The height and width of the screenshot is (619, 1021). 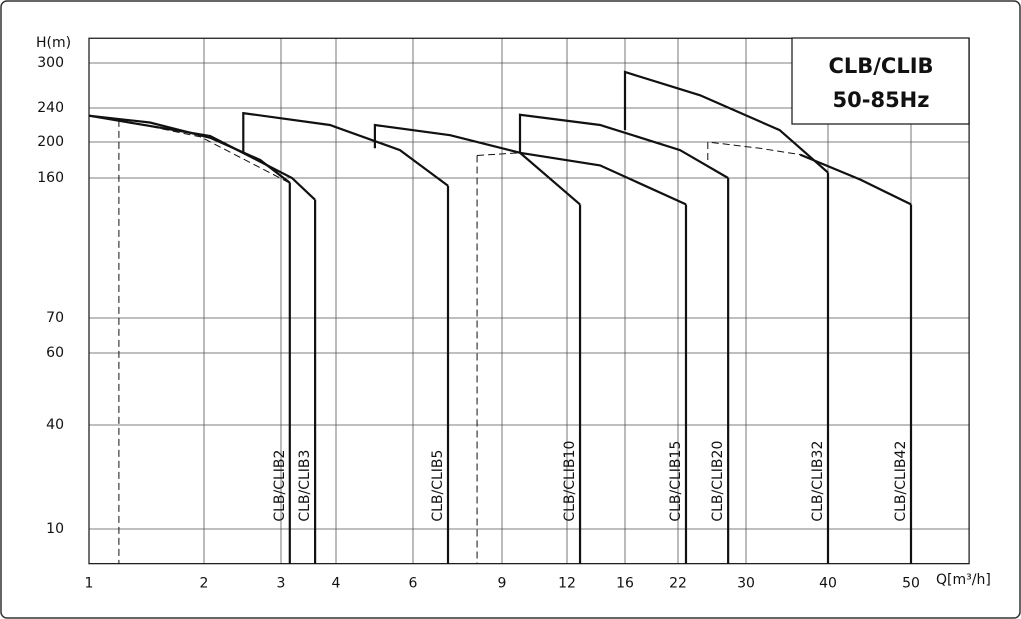 I want to click on series-label: CLB/CLIB32, so click(x=818, y=481).